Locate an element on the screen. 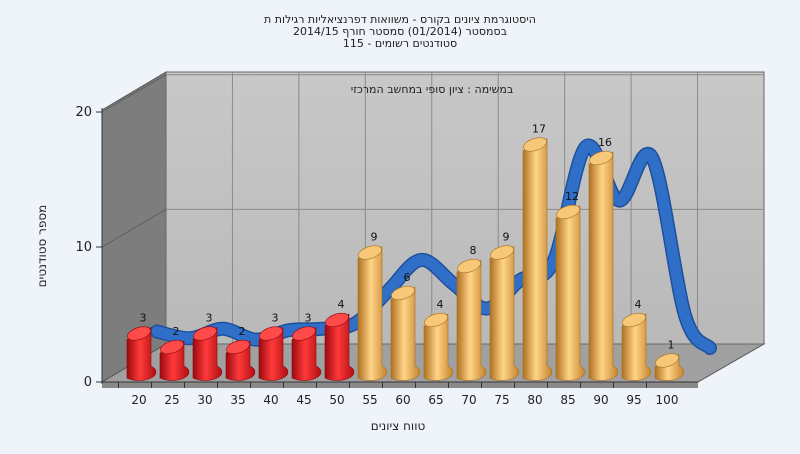 The image size is (800, 454). x-tick-label: 75 is located at coordinates (501, 400).